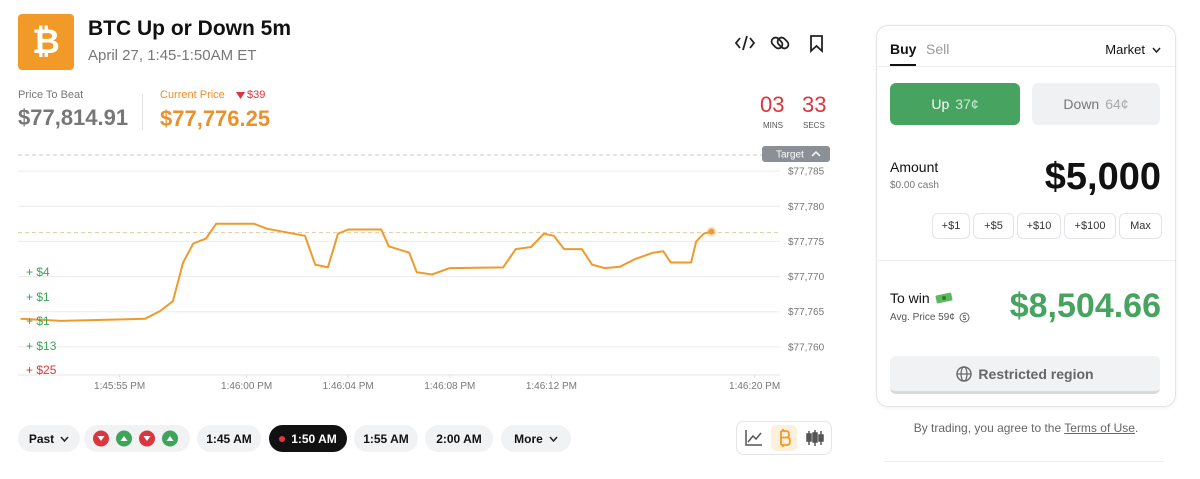 Image resolution: width=1200 pixels, height=479 pixels. What do you see at coordinates (282, 438) in the screenshot?
I see `live-dot` at bounding box center [282, 438].